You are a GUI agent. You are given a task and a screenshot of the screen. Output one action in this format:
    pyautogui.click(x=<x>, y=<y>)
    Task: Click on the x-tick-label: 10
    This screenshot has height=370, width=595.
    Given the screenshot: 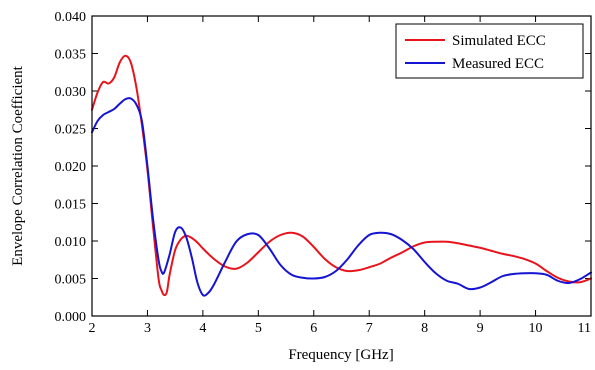 What is the action you would take?
    pyautogui.click(x=536, y=328)
    